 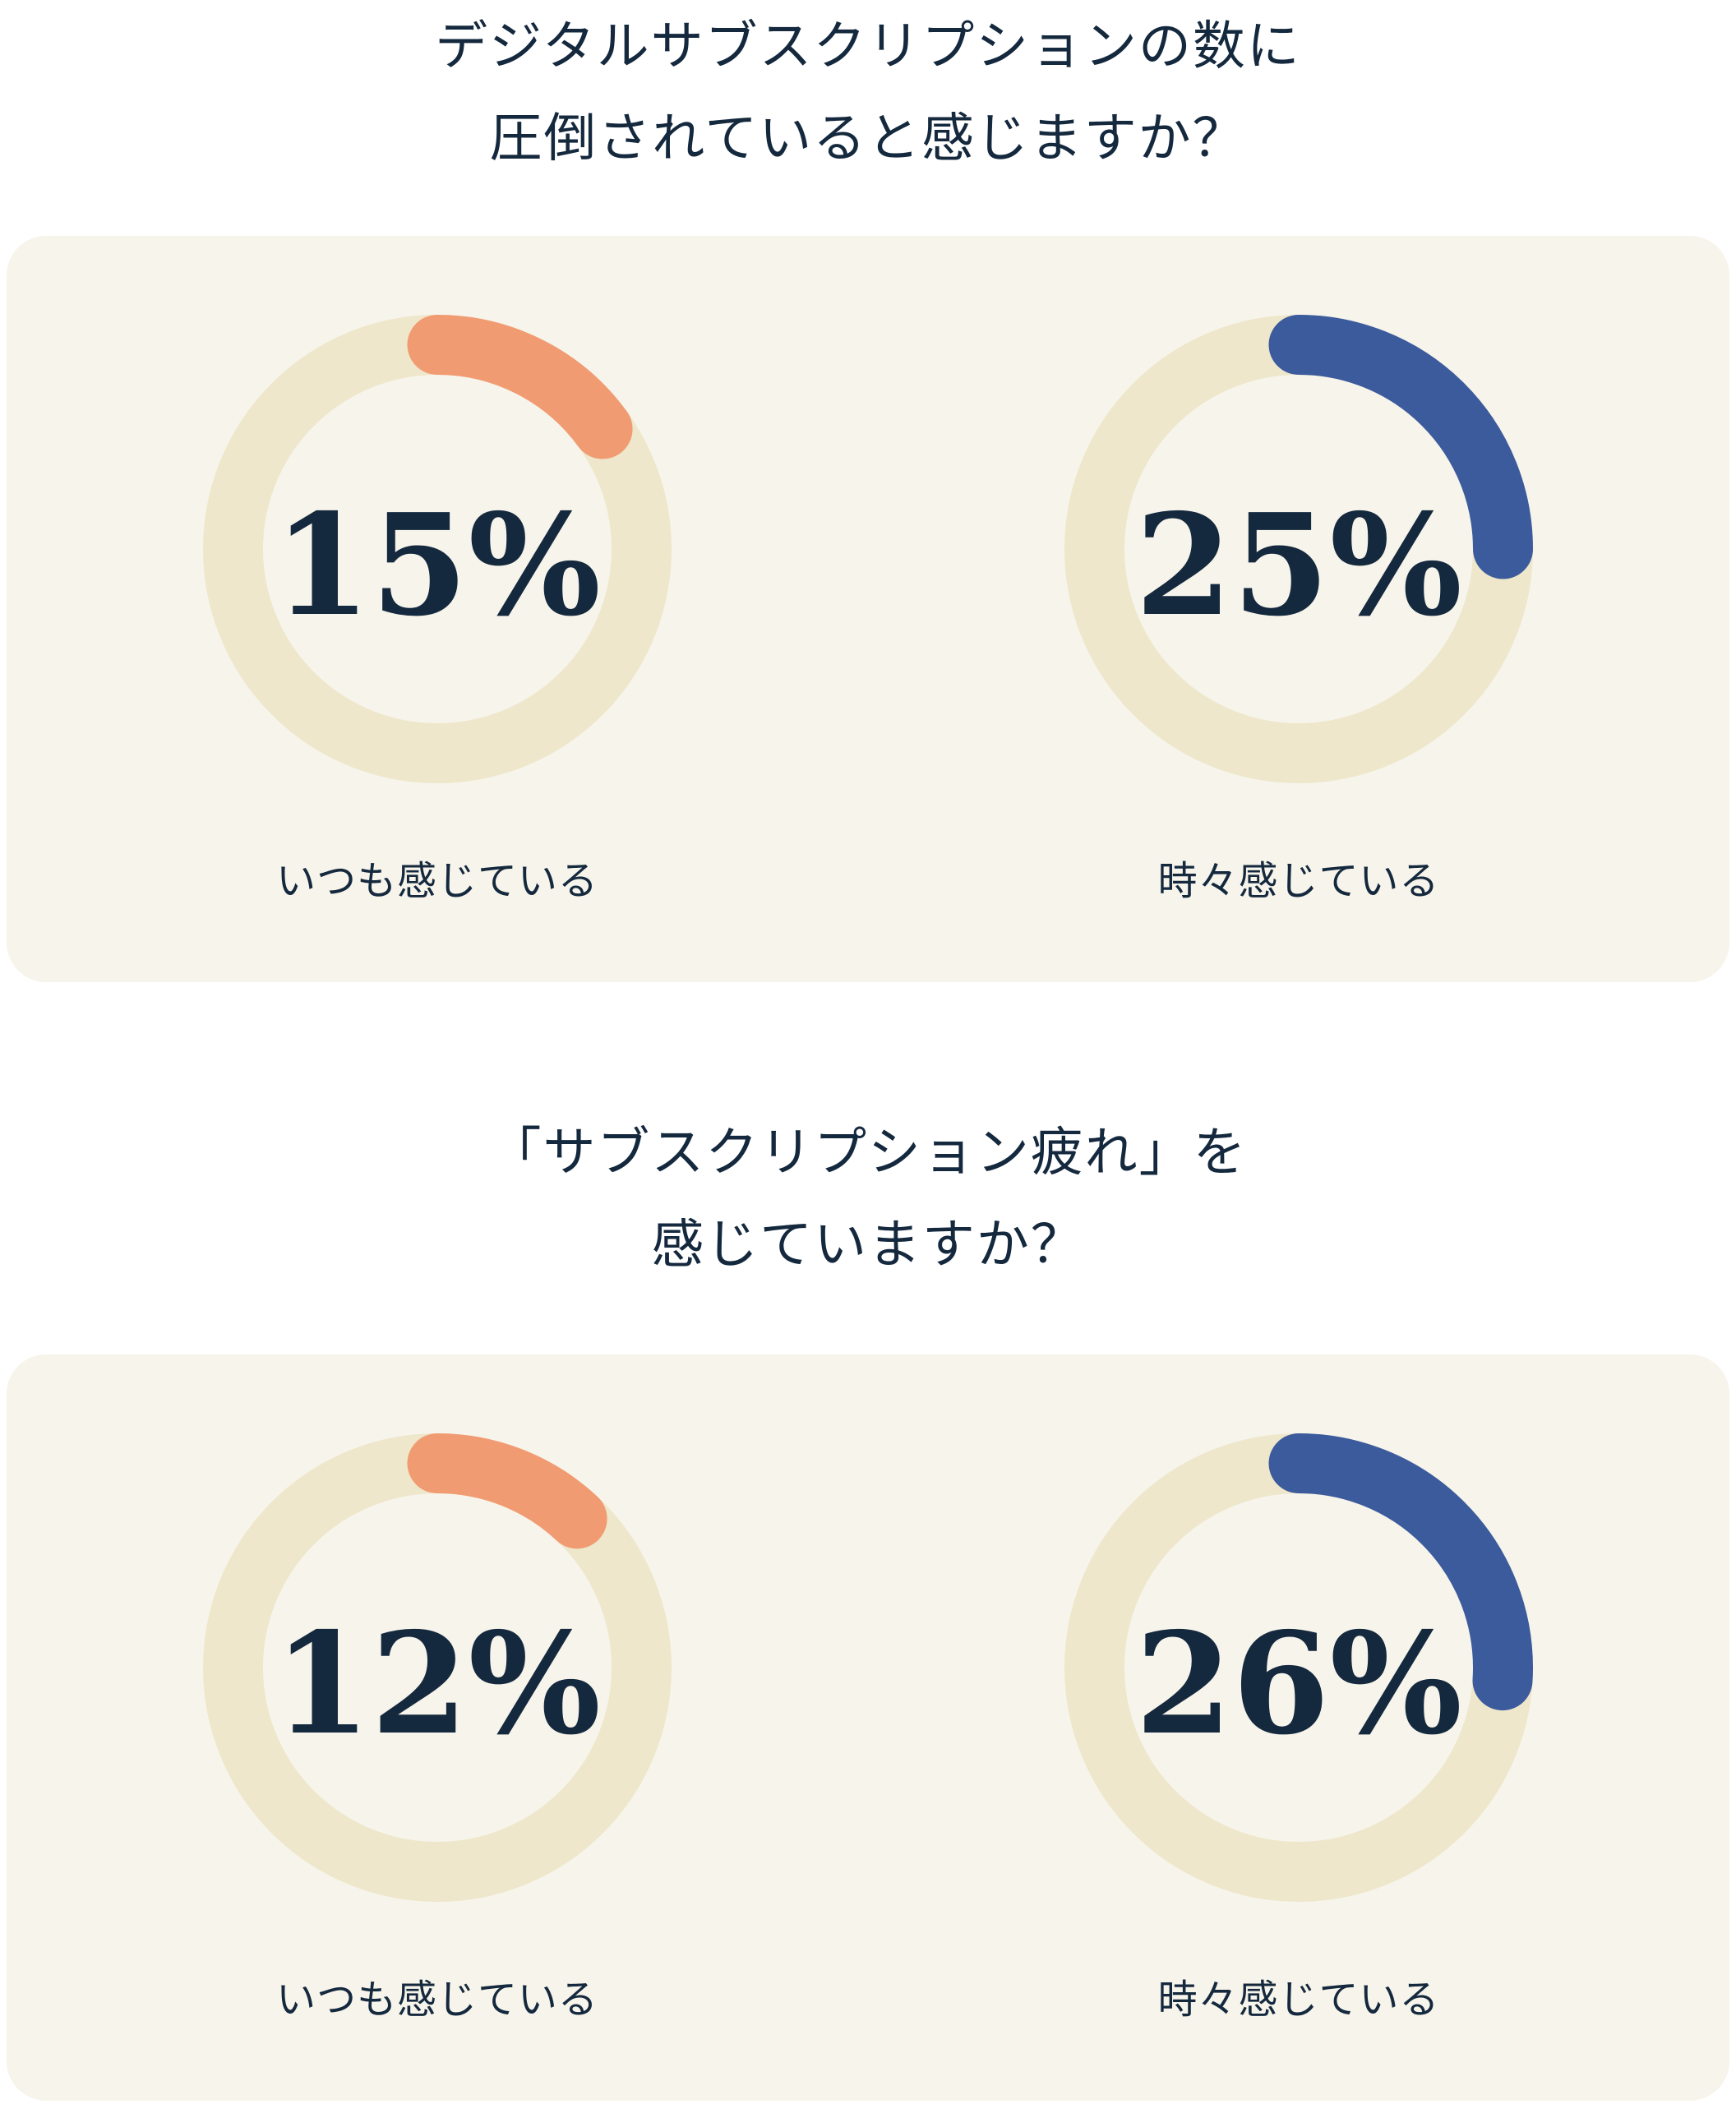 I want to click on donut-ring: 25%, so click(x=1298, y=549).